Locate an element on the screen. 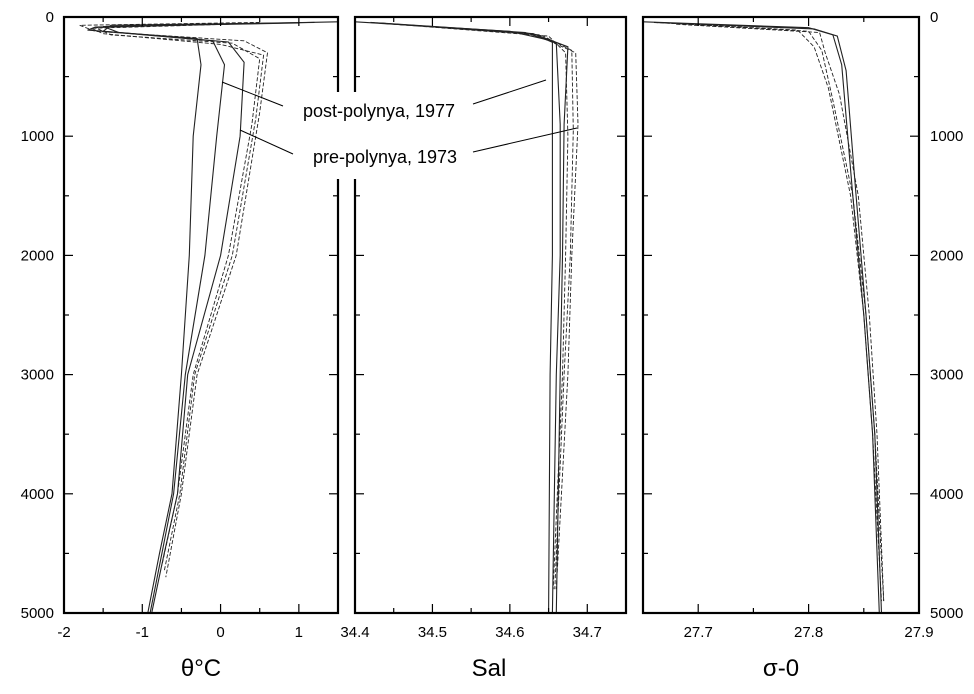 The image size is (974, 694). sigma-axis-label: σ-0 is located at coordinates (781, 668).